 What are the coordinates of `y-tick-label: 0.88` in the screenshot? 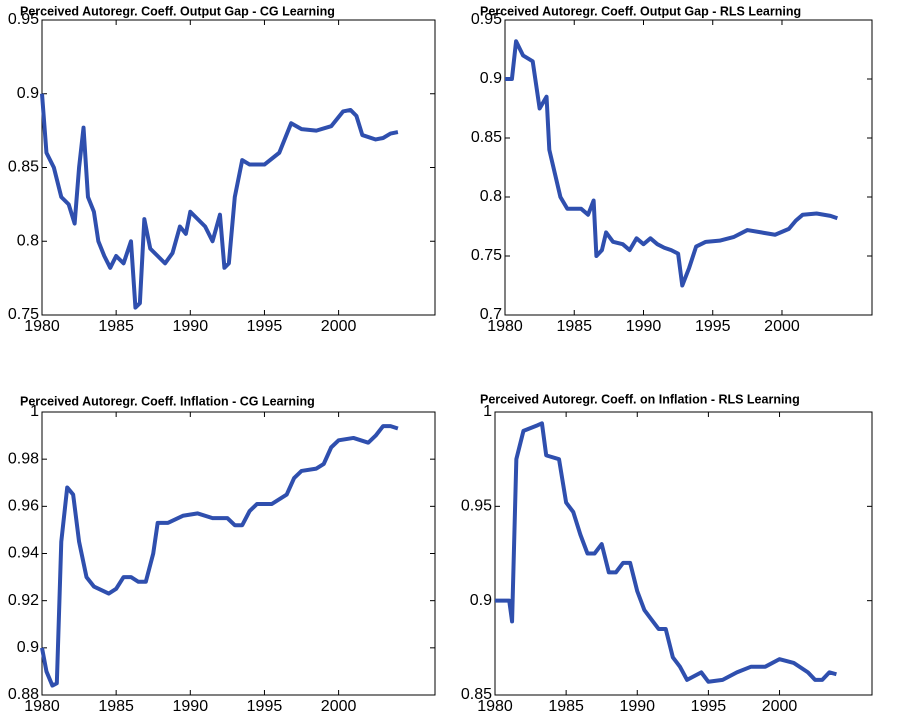 It's located at (23, 694).